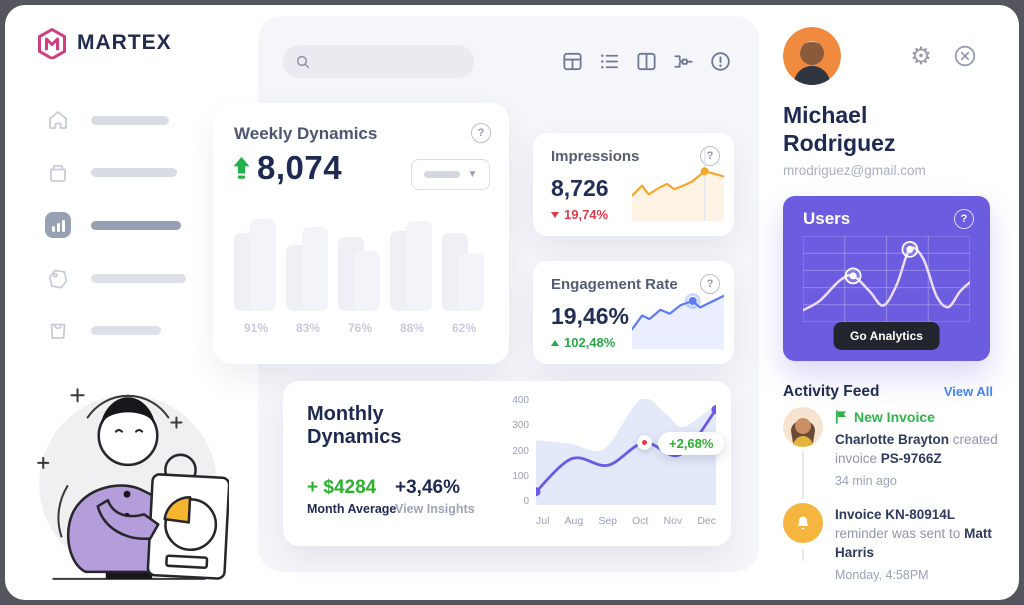 This screenshot has width=1024, height=605. Describe the element at coordinates (391, 61) in the screenshot. I see `search-input` at that location.